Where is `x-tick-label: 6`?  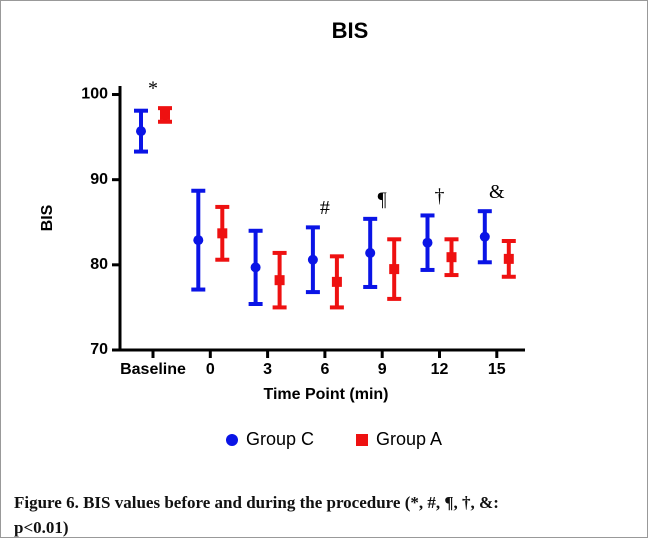
x-tick-label: 6 is located at coordinates (324, 369).